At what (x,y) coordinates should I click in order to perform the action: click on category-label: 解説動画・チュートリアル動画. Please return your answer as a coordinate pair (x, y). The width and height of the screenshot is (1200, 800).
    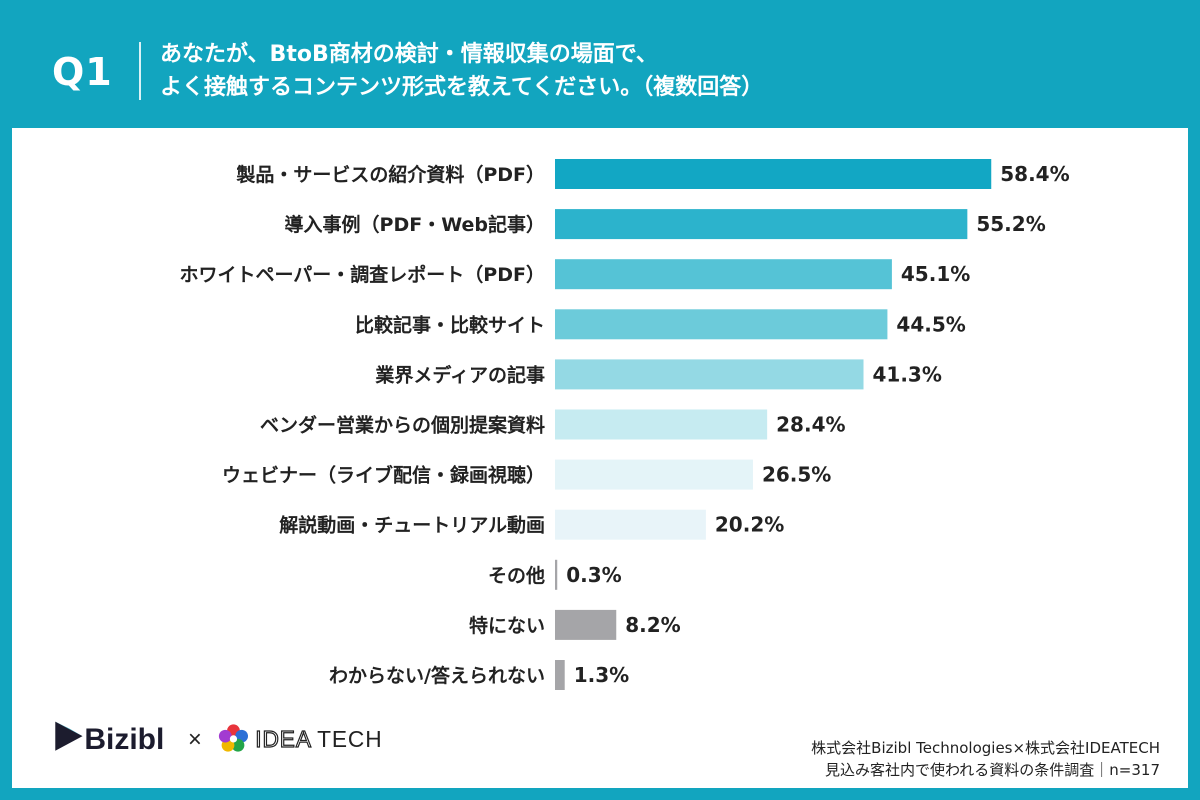
    Looking at the image, I should click on (412, 525).